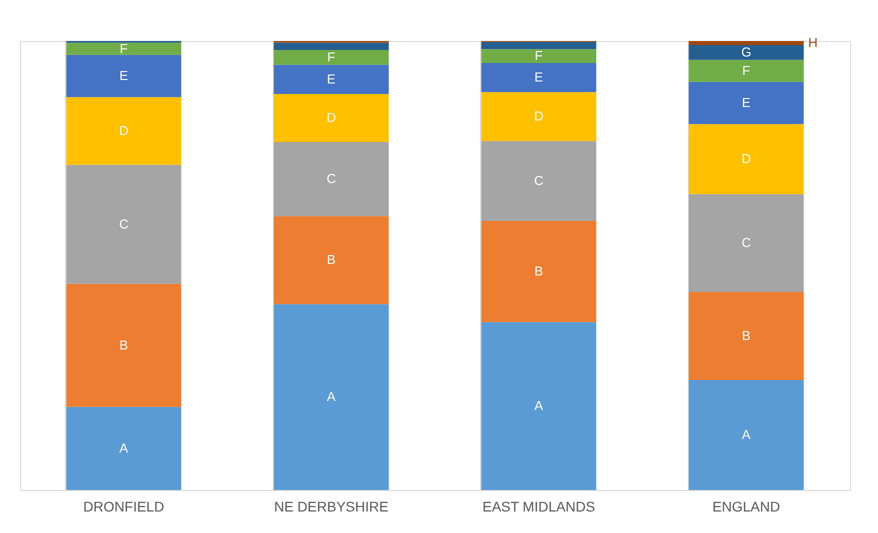 The image size is (878, 533). What do you see at coordinates (746, 506) in the screenshot?
I see `x-tick-label: ENGLAND` at bounding box center [746, 506].